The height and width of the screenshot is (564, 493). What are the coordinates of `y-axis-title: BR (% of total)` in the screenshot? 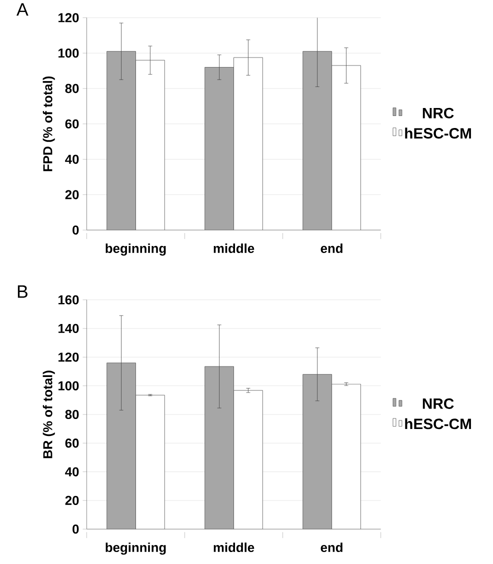 It's located at (48, 414).